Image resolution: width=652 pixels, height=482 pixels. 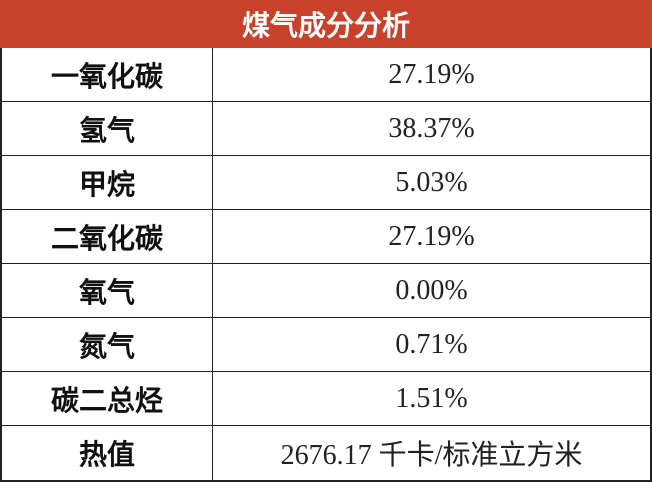 What do you see at coordinates (431, 183) in the screenshot?
I see `row-value: 5.03%` at bounding box center [431, 183].